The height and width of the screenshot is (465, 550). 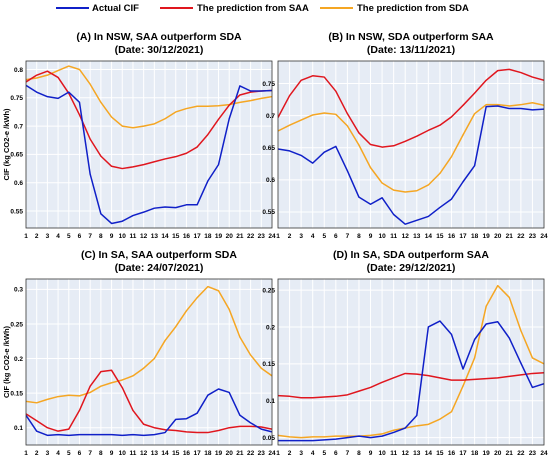 I want to click on panel-c-series-actual-cif, so click(x=149, y=412).